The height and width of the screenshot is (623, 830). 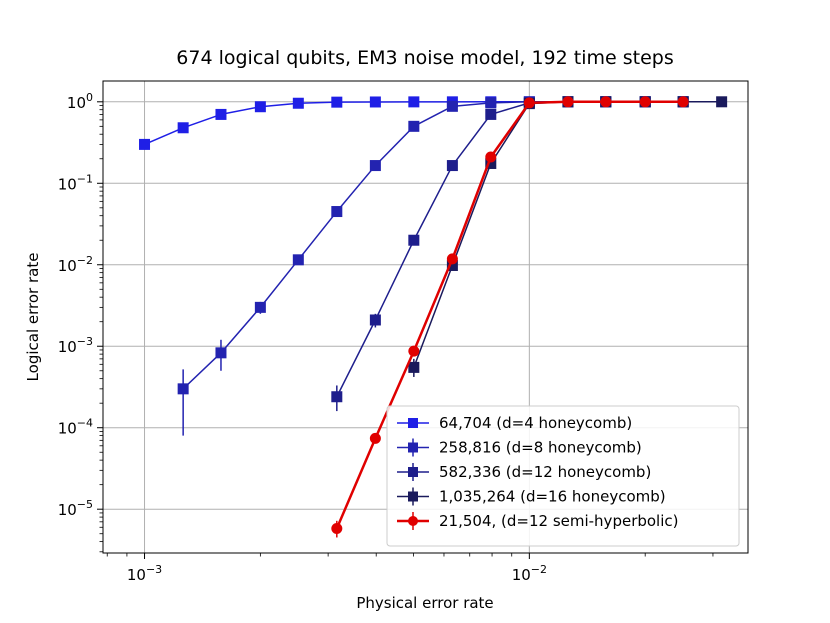 I want to click on legend-label: 64,704 (d=4 honeycomb), so click(x=535, y=423).